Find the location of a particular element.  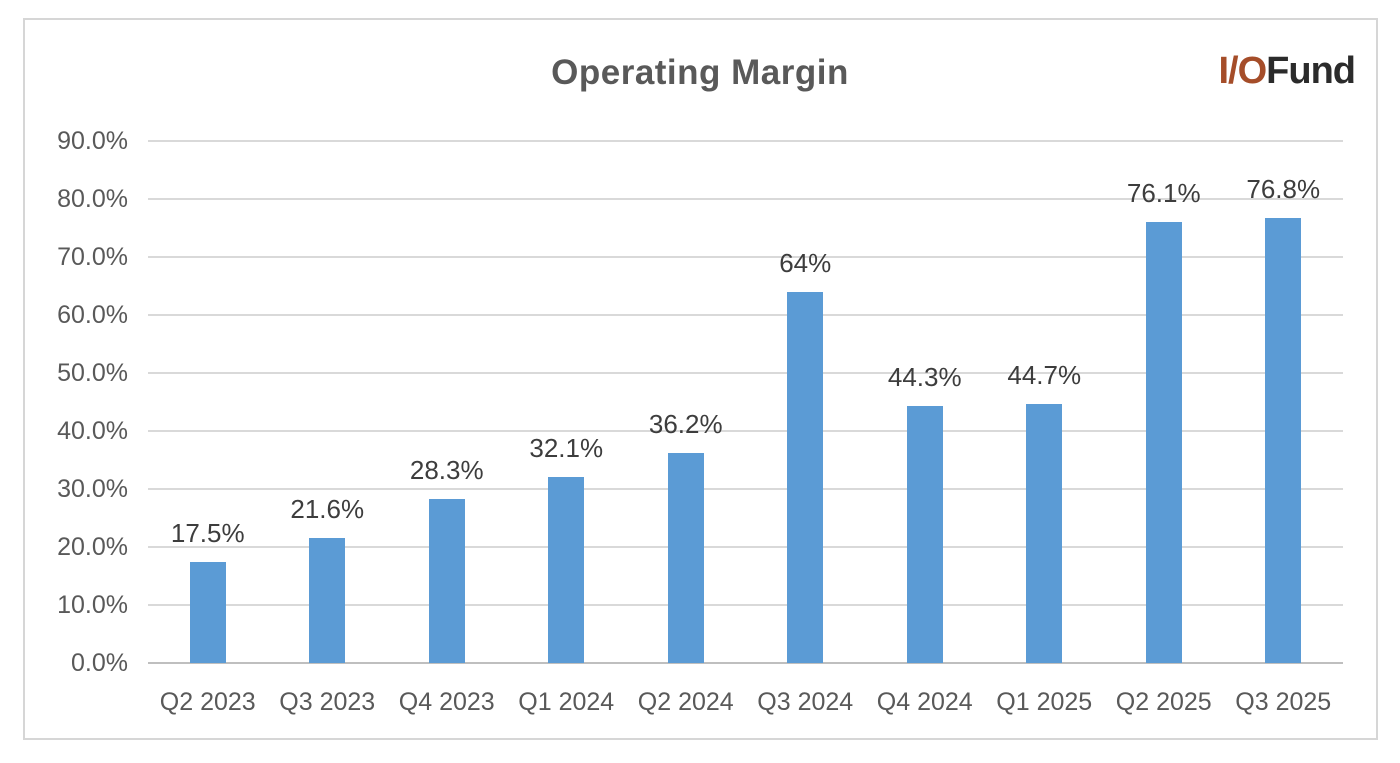

x-axis-tick-label: Q3 2024 is located at coordinates (805, 702).